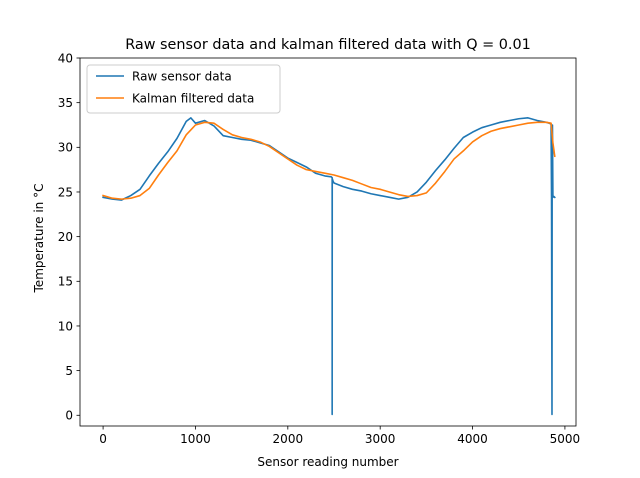  Describe the element at coordinates (327, 462) in the screenshot. I see `x-axis-label: Sensor reading number` at that location.